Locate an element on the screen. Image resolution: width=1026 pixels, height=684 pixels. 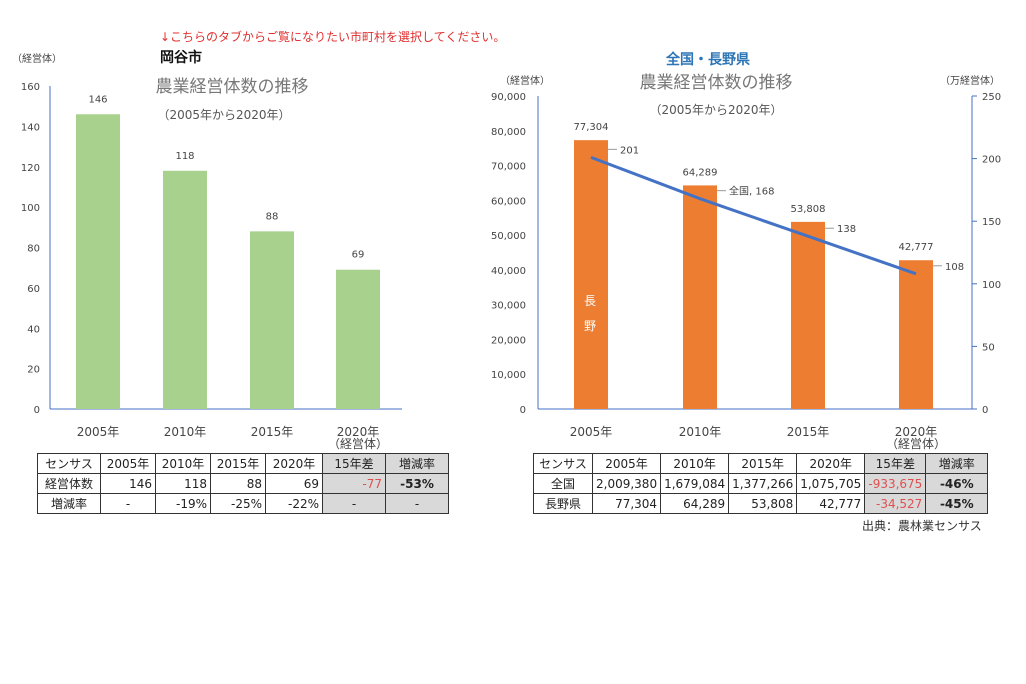
data-label: 69 is located at coordinates (358, 255).